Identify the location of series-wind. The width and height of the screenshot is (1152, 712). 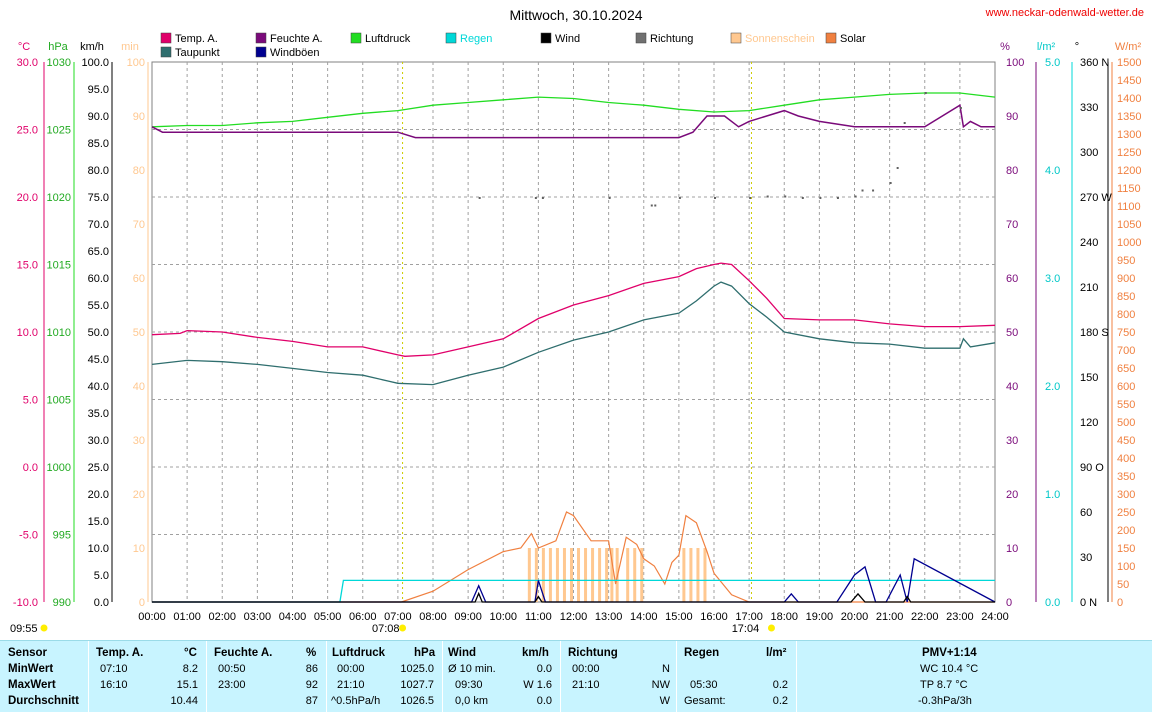
(573, 597).